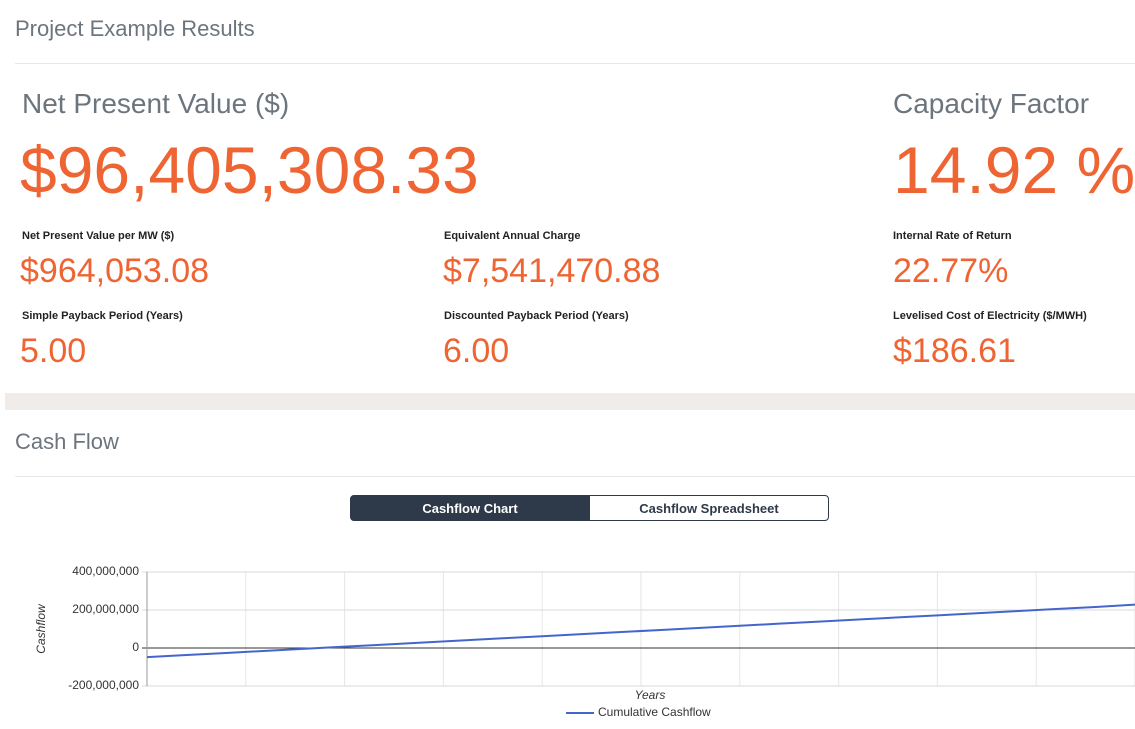  Describe the element at coordinates (115, 271) in the screenshot. I see `metric-value: $964,053.08` at that location.